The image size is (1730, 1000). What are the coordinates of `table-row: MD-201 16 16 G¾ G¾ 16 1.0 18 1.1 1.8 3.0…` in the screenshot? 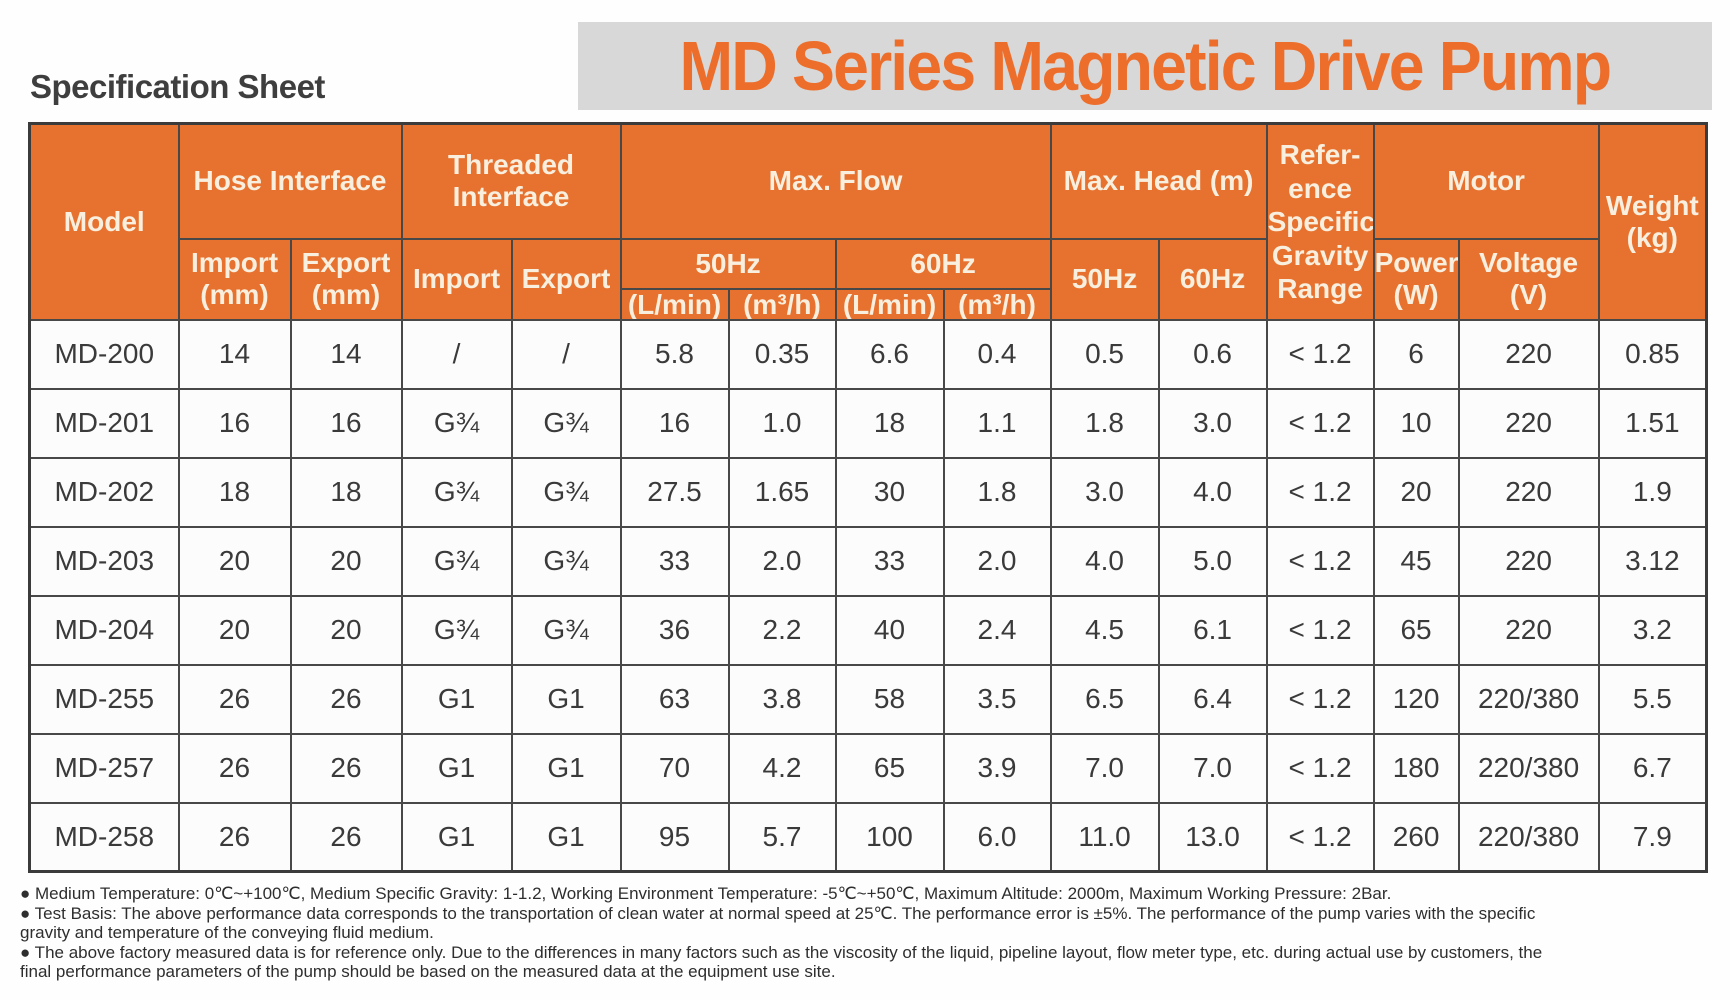 It's located at (868, 423).